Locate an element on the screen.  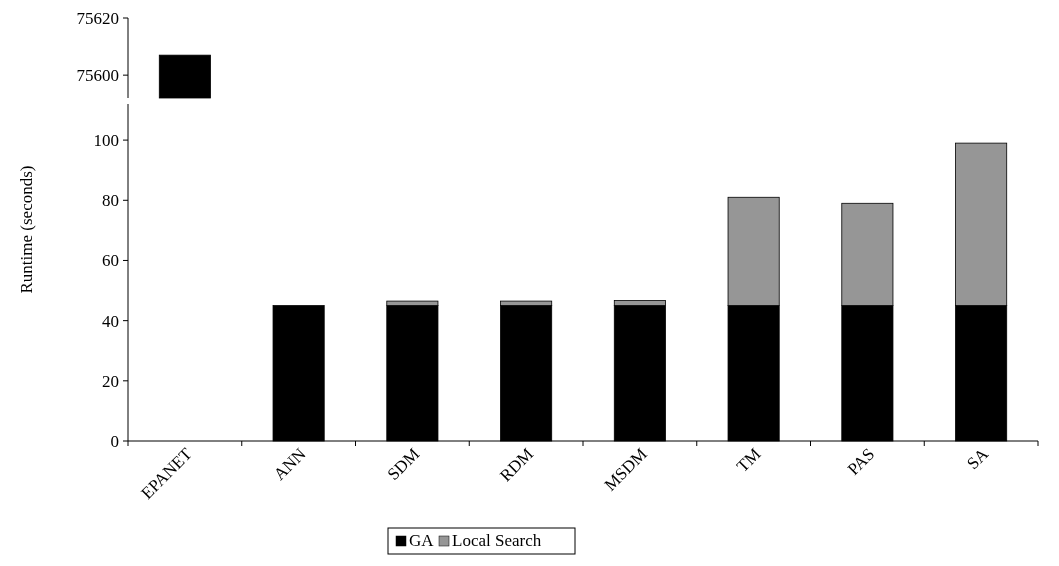
x-tick-label: TM is located at coordinates (748, 460).